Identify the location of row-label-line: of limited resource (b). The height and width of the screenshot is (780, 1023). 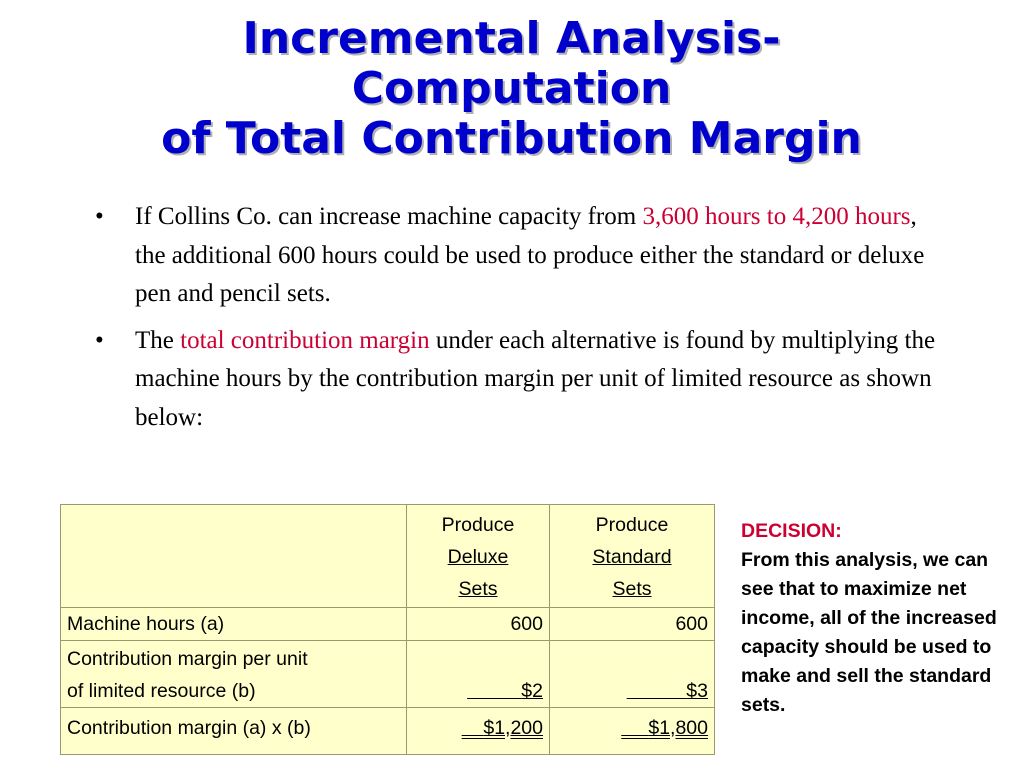
(161, 691).